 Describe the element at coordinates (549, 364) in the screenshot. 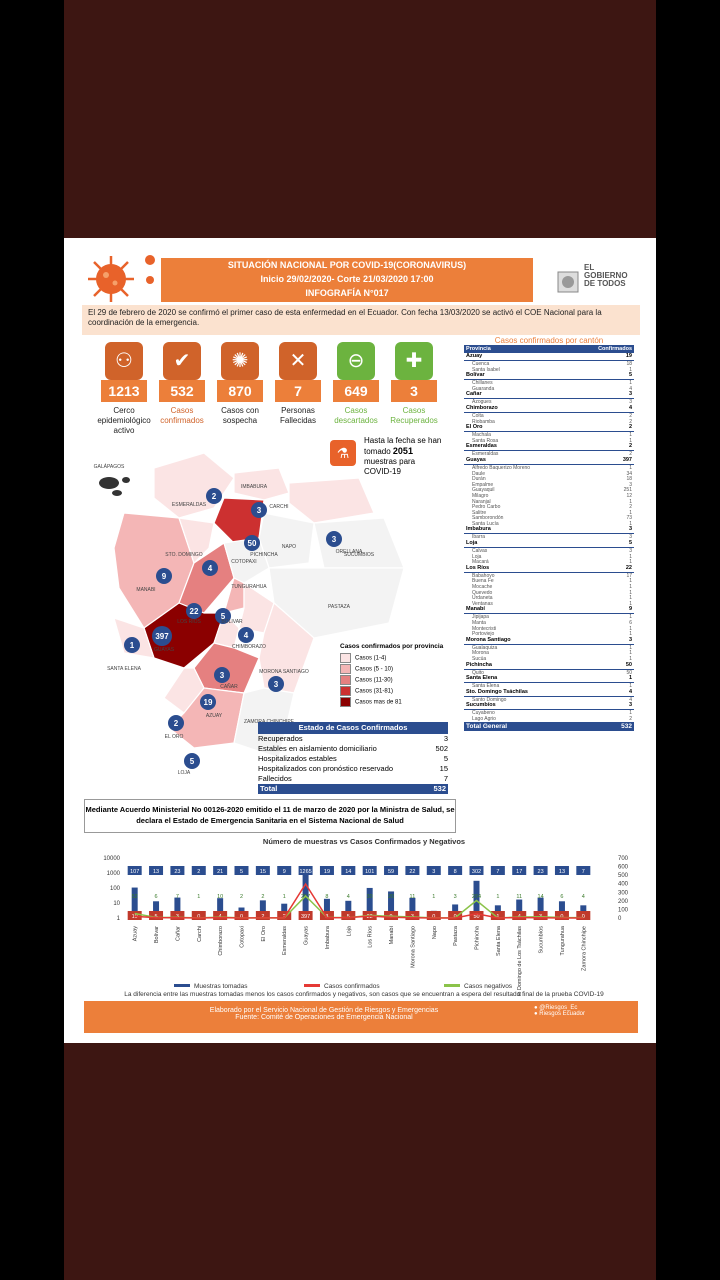

I see `canton-row: Cuenca 18` at that location.